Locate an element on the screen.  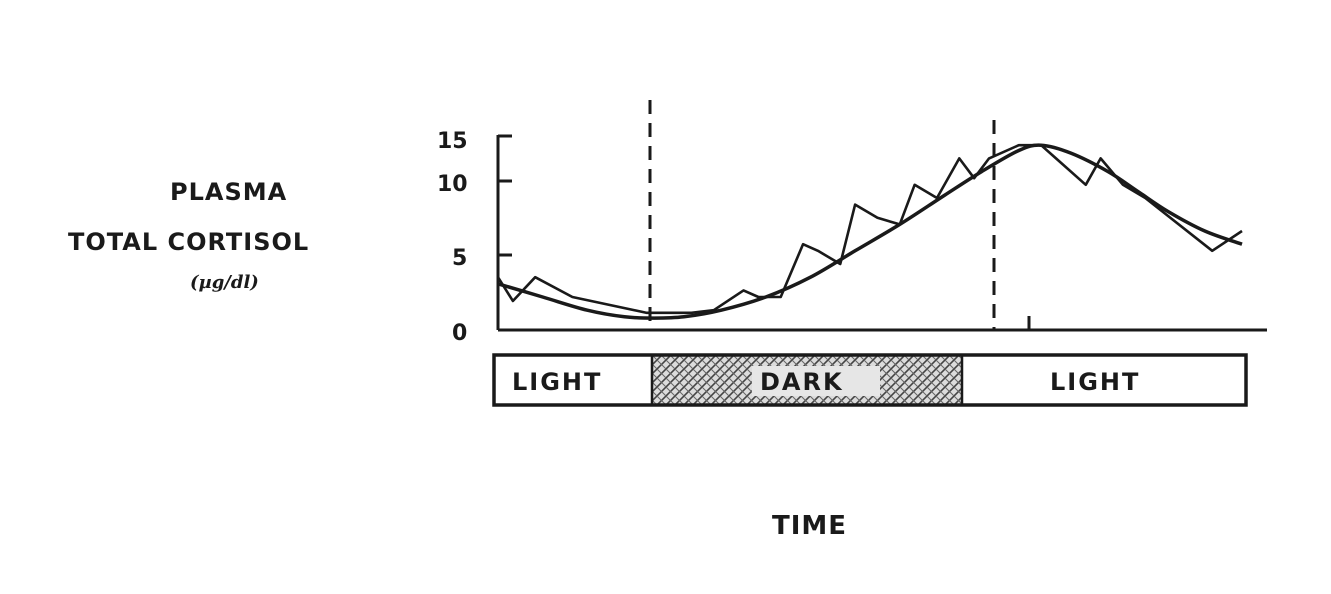
dark-label-bg is located at coordinates (816, 381).